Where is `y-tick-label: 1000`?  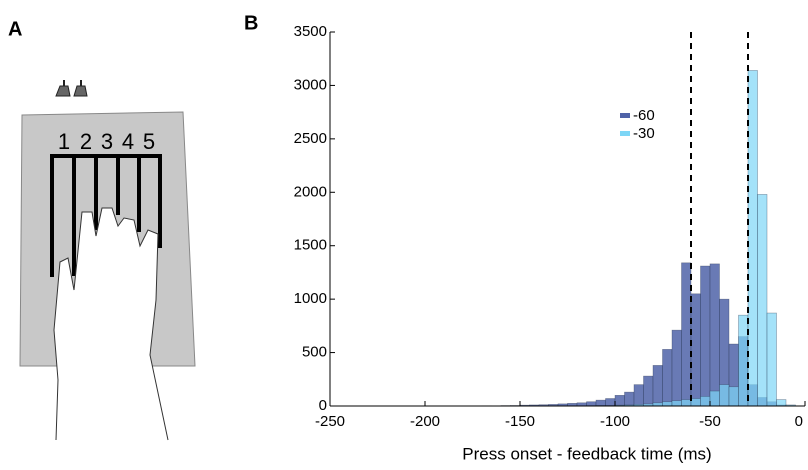
y-tick-label: 1000 is located at coordinates (310, 298).